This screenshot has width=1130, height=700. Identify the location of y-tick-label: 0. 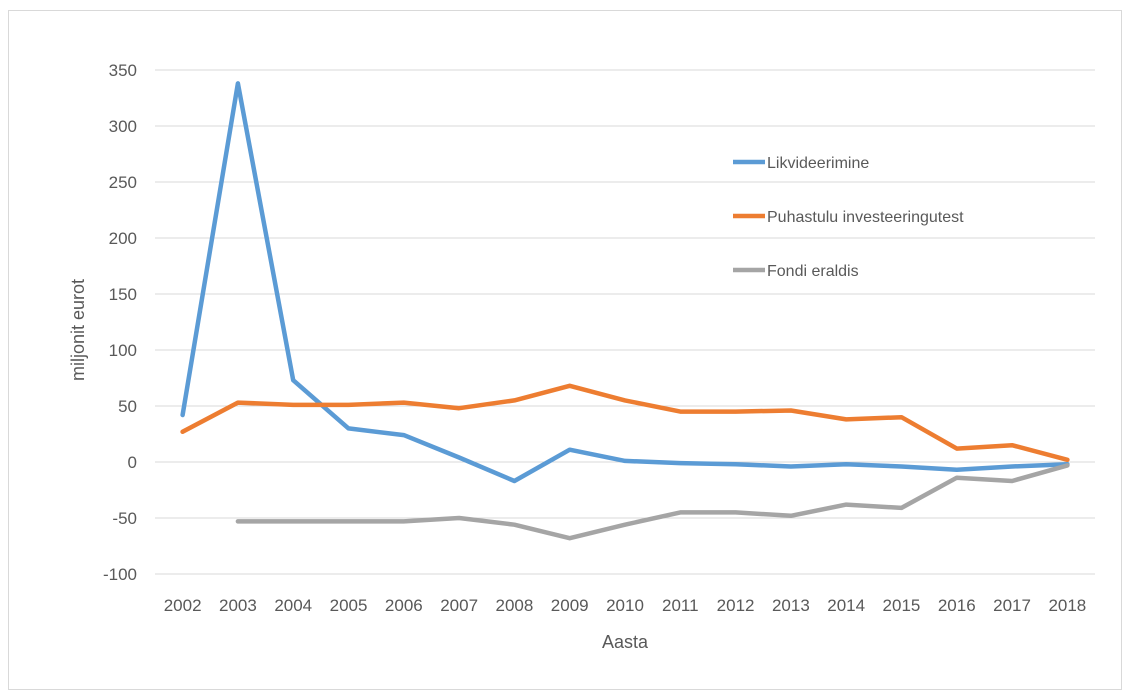
(132, 462).